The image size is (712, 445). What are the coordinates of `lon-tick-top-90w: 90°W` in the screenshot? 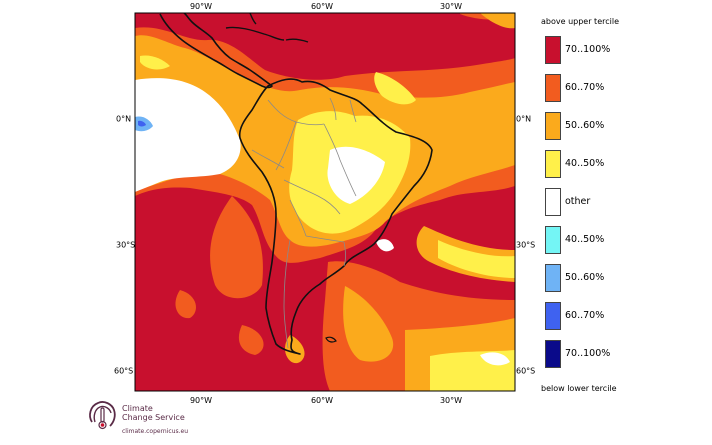 It's located at (201, 6).